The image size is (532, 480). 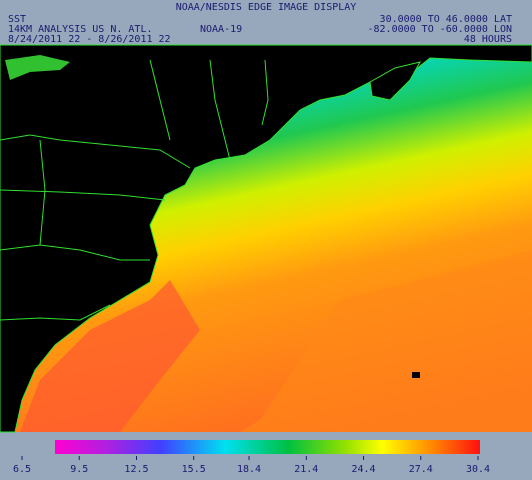 I want to click on colorbar-ticks: 6.5 9.5 12.5 15.5 18.4 21.4 24.4 27.4 30.4, so click(x=251, y=465).